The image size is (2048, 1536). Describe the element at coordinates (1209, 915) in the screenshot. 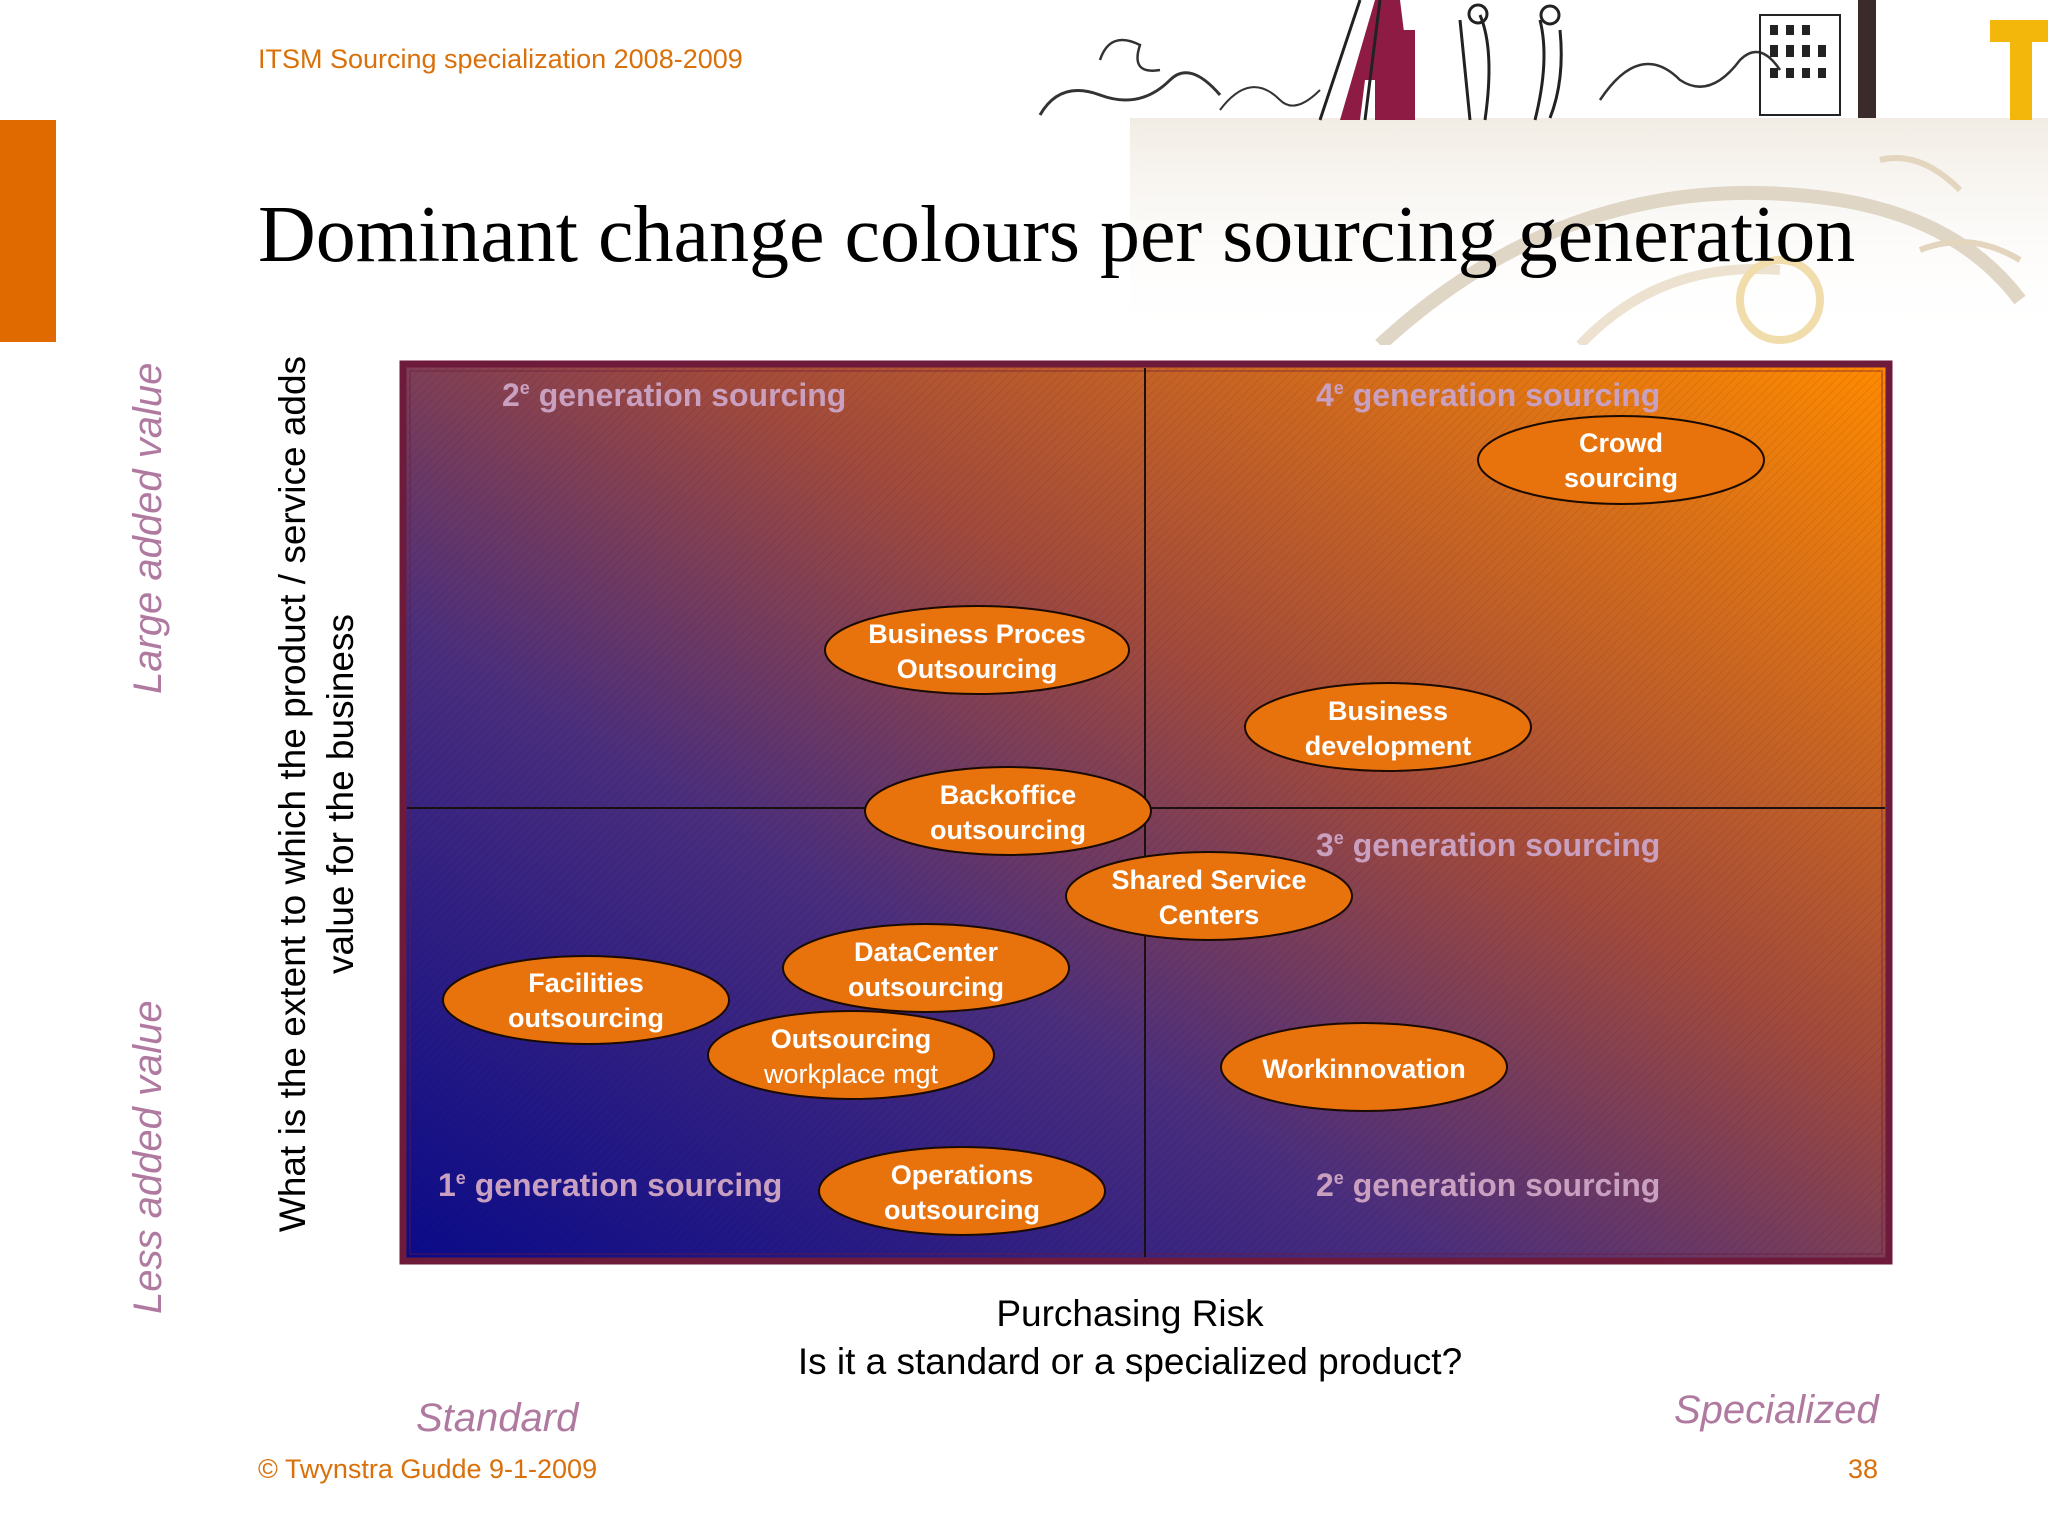

I see `svg-text: Centers` at that location.